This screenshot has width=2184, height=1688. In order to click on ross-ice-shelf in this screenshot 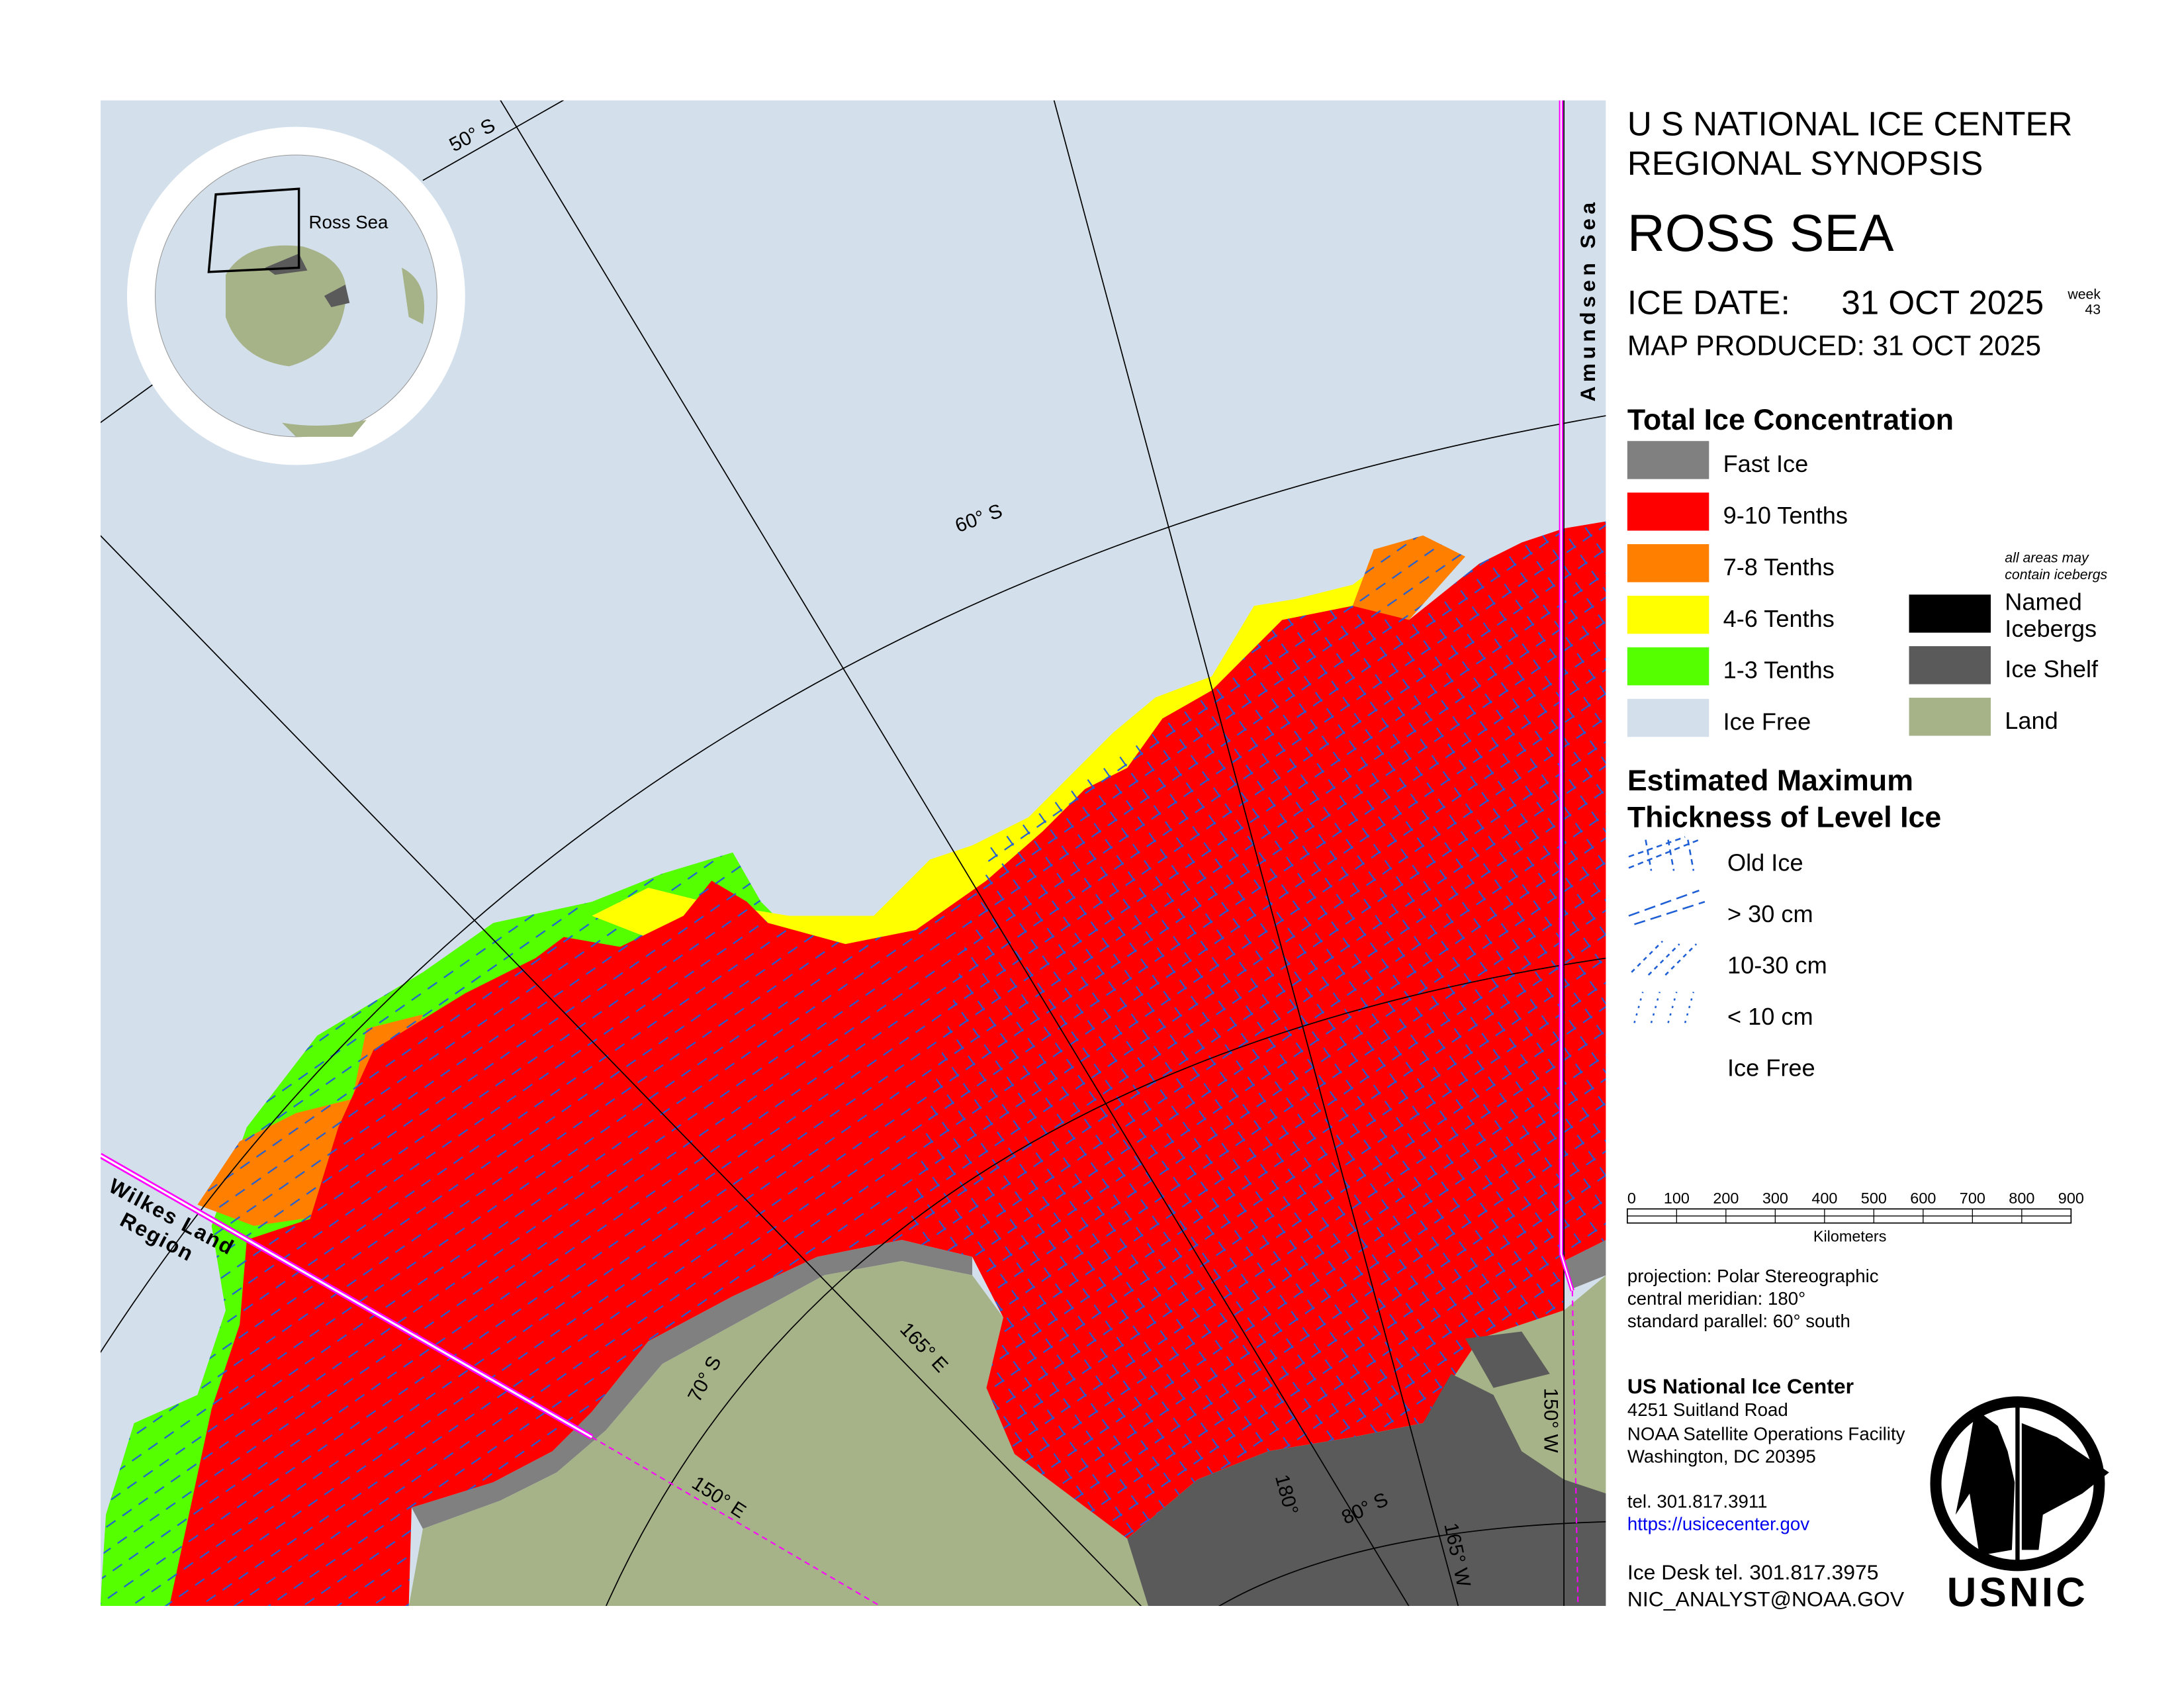, I will do `click(1366, 1469)`.